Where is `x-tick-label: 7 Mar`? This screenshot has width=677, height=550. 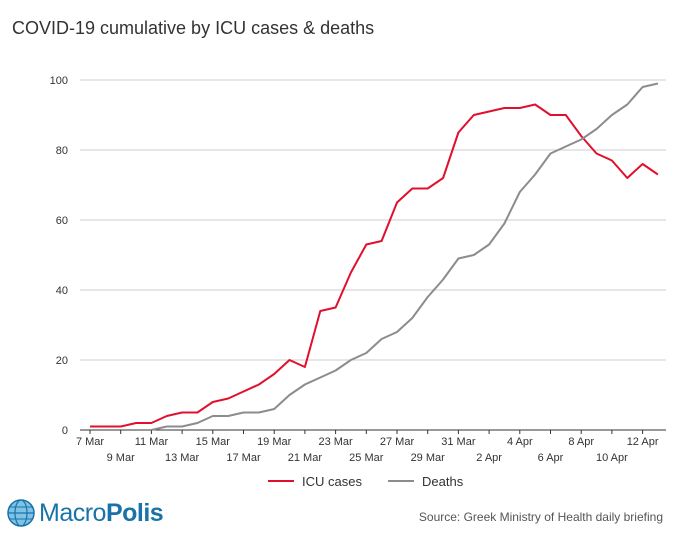
x-tick-label: 7 Mar is located at coordinates (90, 442).